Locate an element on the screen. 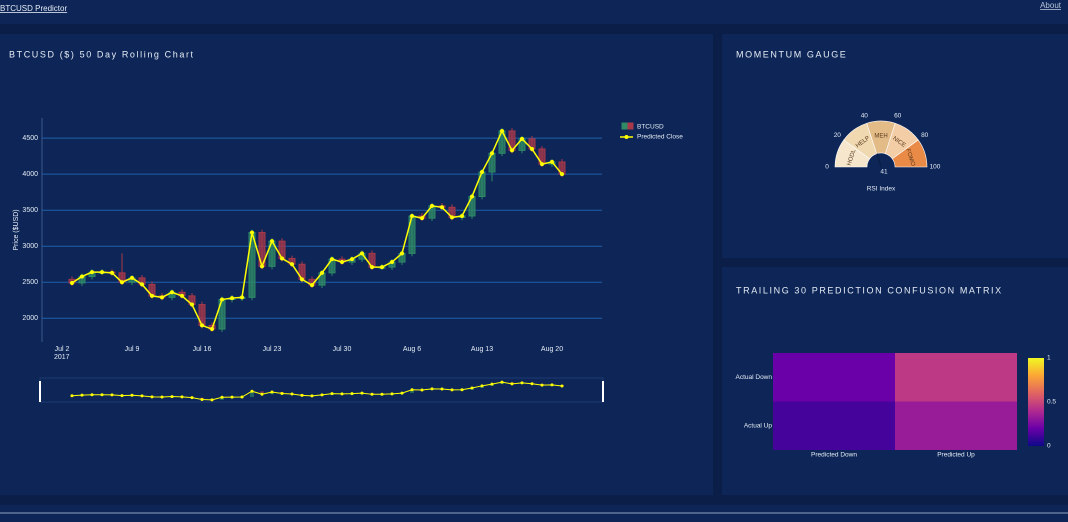 The width and height of the screenshot is (1068, 522). gauge-tick-label: 60 is located at coordinates (898, 115).